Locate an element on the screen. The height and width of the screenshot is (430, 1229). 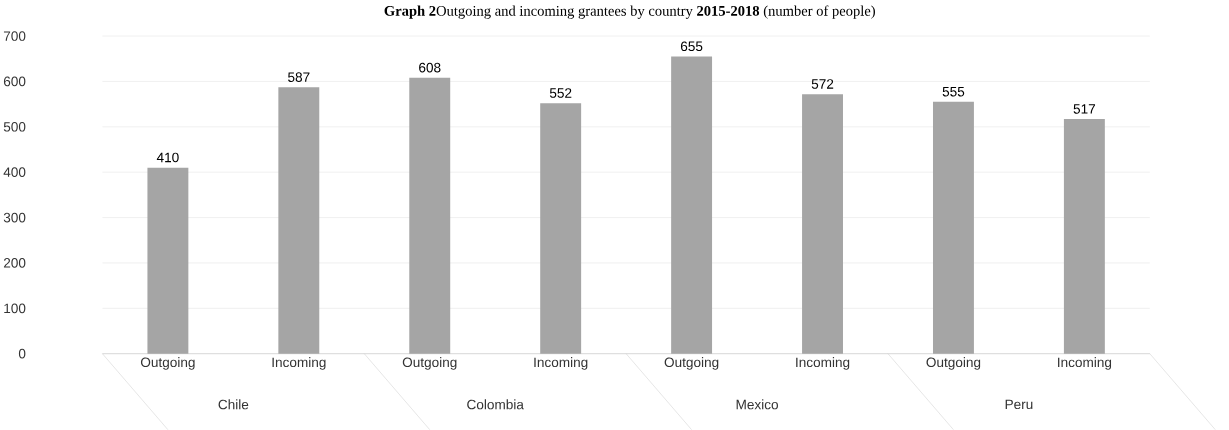
data-label: 410 is located at coordinates (167, 157).